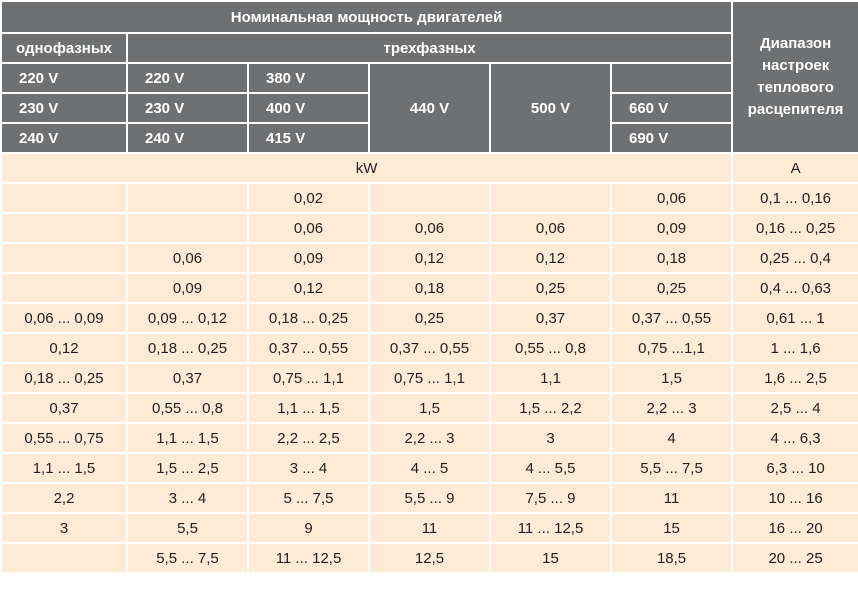  I want to click on voltage-cell, so click(671, 78).